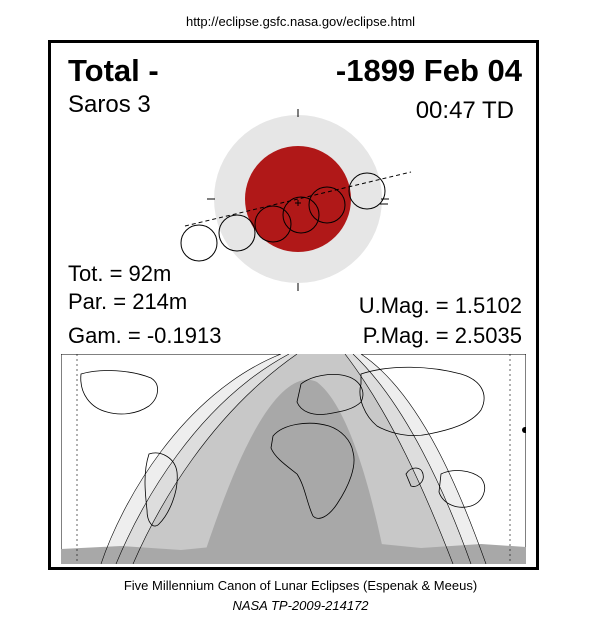  Describe the element at coordinates (327, 205) in the screenshot. I see `moon-u3` at that location.